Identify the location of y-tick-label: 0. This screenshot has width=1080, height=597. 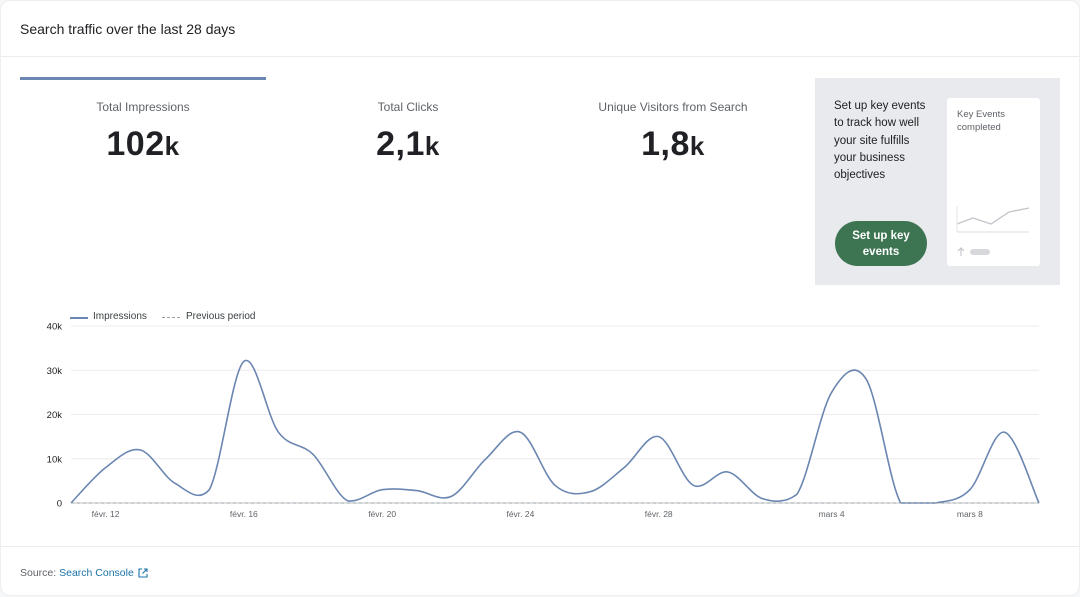
(59, 504).